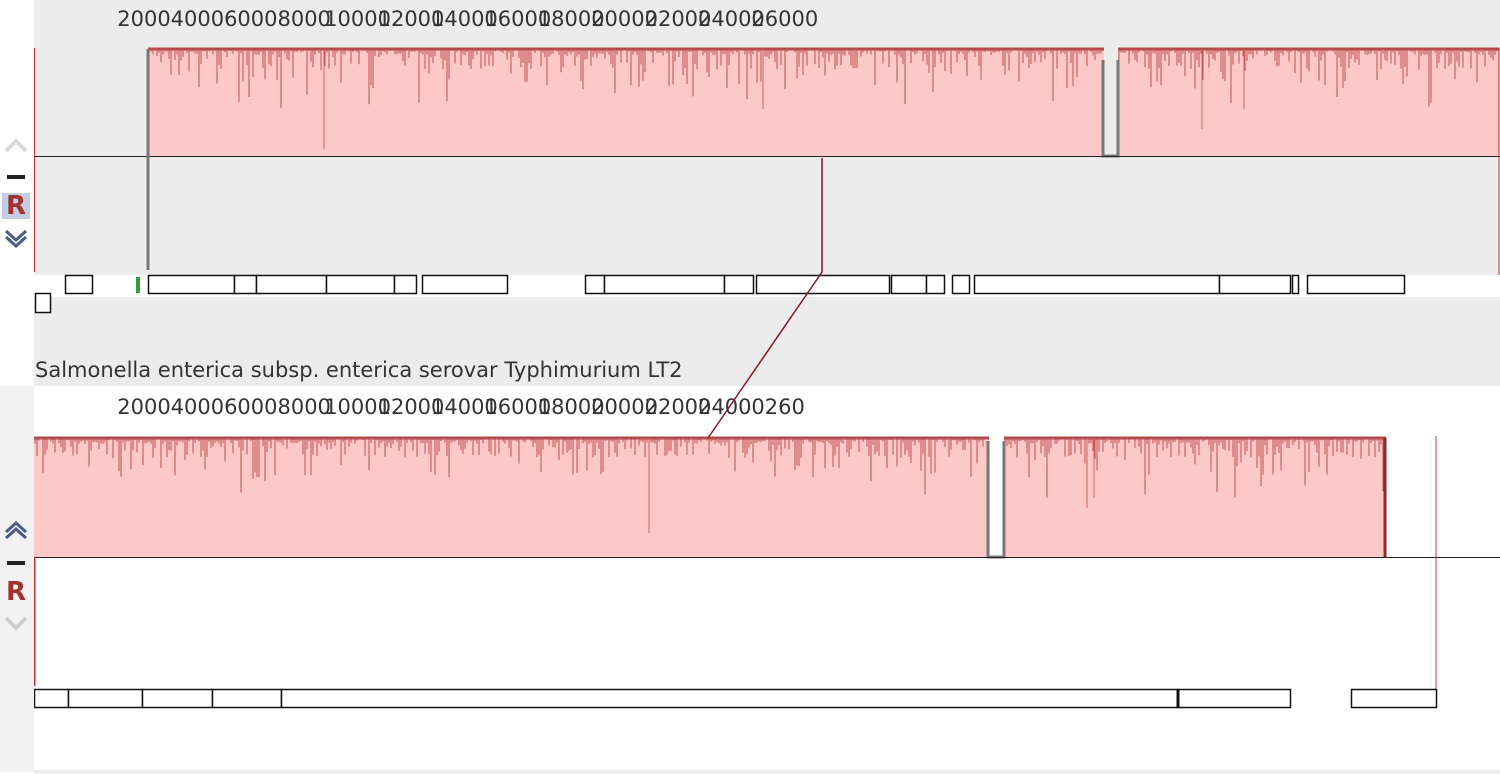 The width and height of the screenshot is (1500, 774). Describe the element at coordinates (138, 285) in the screenshot. I see `gene-feature-green` at that location.